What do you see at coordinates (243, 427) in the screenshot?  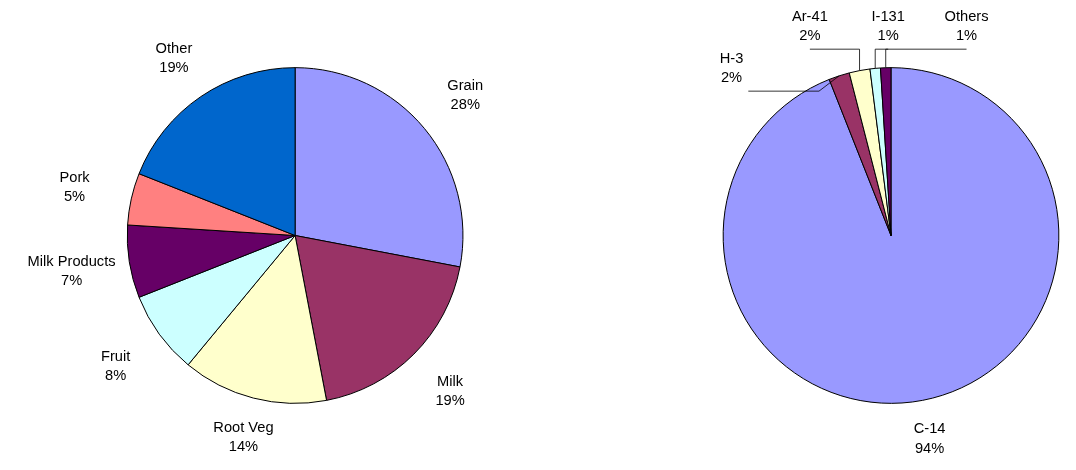 I see `slice-label: Root Veg` at bounding box center [243, 427].